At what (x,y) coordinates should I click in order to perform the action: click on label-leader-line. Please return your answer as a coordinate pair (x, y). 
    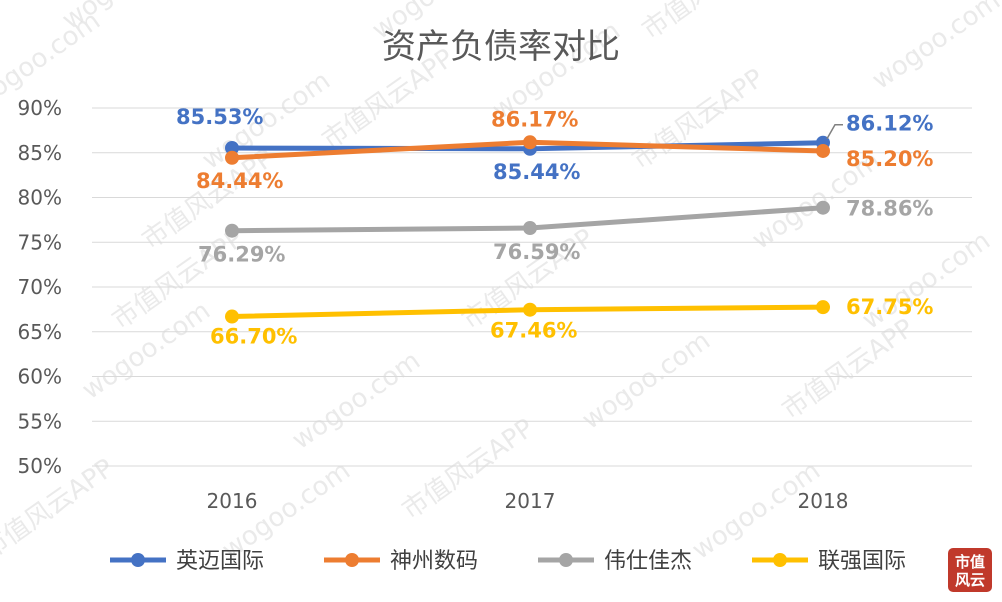
    Looking at the image, I should click on (834, 131).